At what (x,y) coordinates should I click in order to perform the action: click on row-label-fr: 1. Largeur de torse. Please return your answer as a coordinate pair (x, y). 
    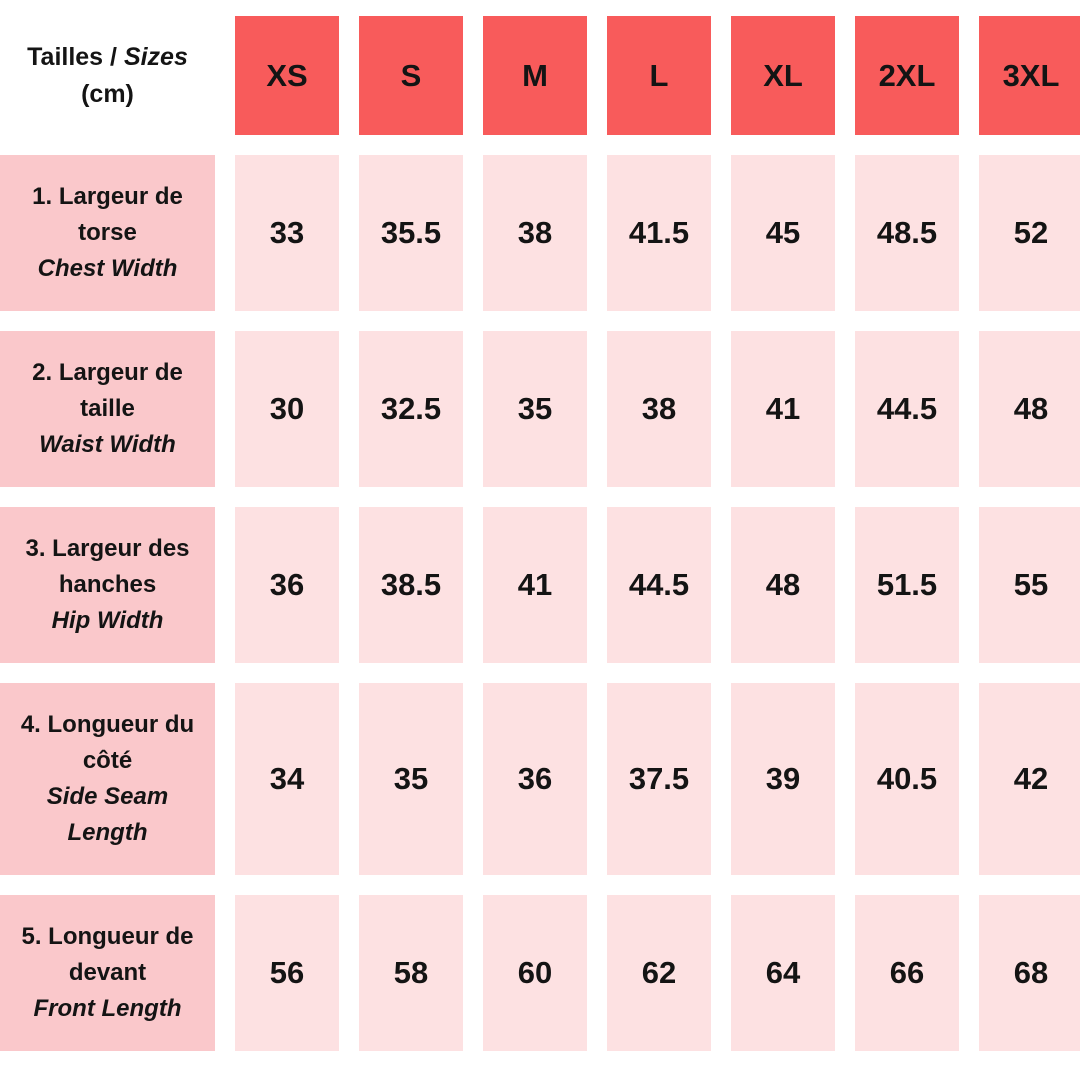
    Looking at the image, I should click on (107, 214).